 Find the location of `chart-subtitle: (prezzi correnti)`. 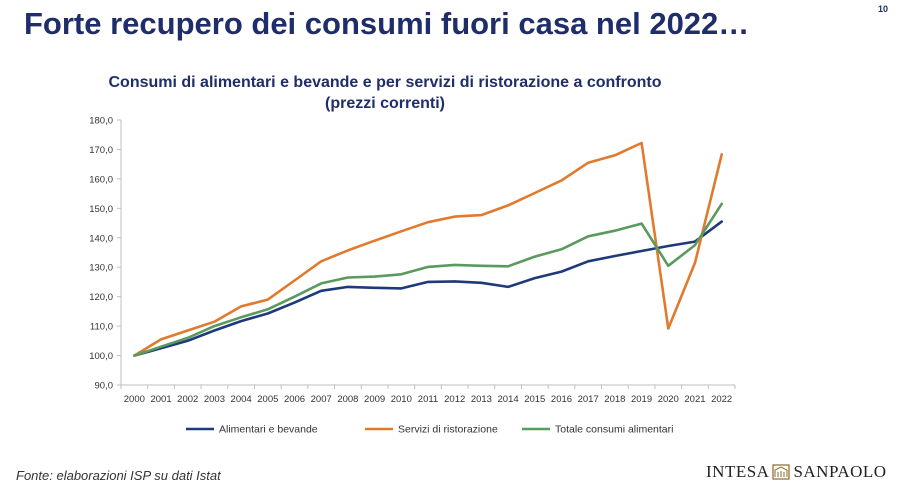

chart-subtitle: (prezzi correnti) is located at coordinates (384, 103).